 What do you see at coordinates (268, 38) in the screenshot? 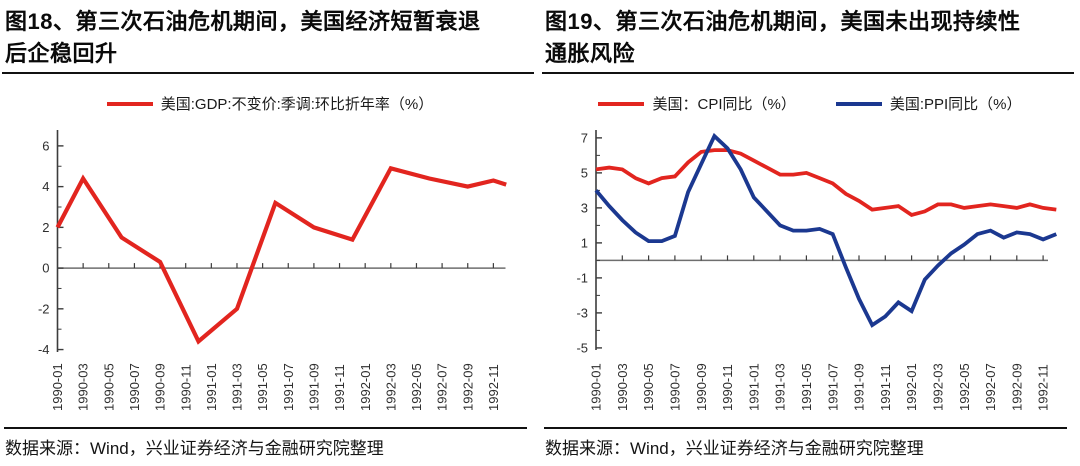
I see `figure-title-fig18: 图18、第三次石油危机期间，美国经济短暂衰退 后企稳回升` at bounding box center [268, 38].